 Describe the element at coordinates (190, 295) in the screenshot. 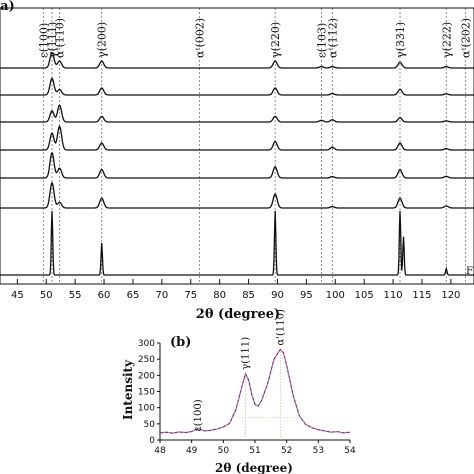

I see `x-tick-label: 75` at that location.